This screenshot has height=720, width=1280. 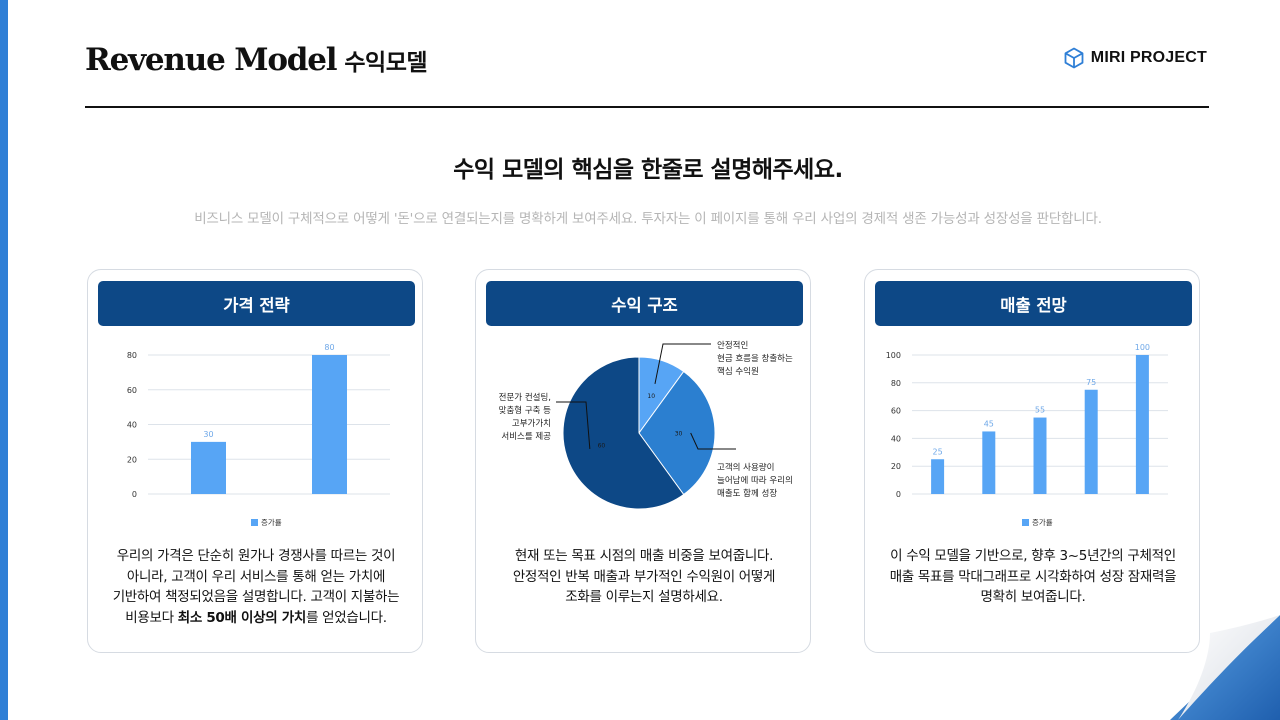 What do you see at coordinates (346, 617) in the screenshot?
I see `text-line: 를 얻었습니다.` at bounding box center [346, 617].